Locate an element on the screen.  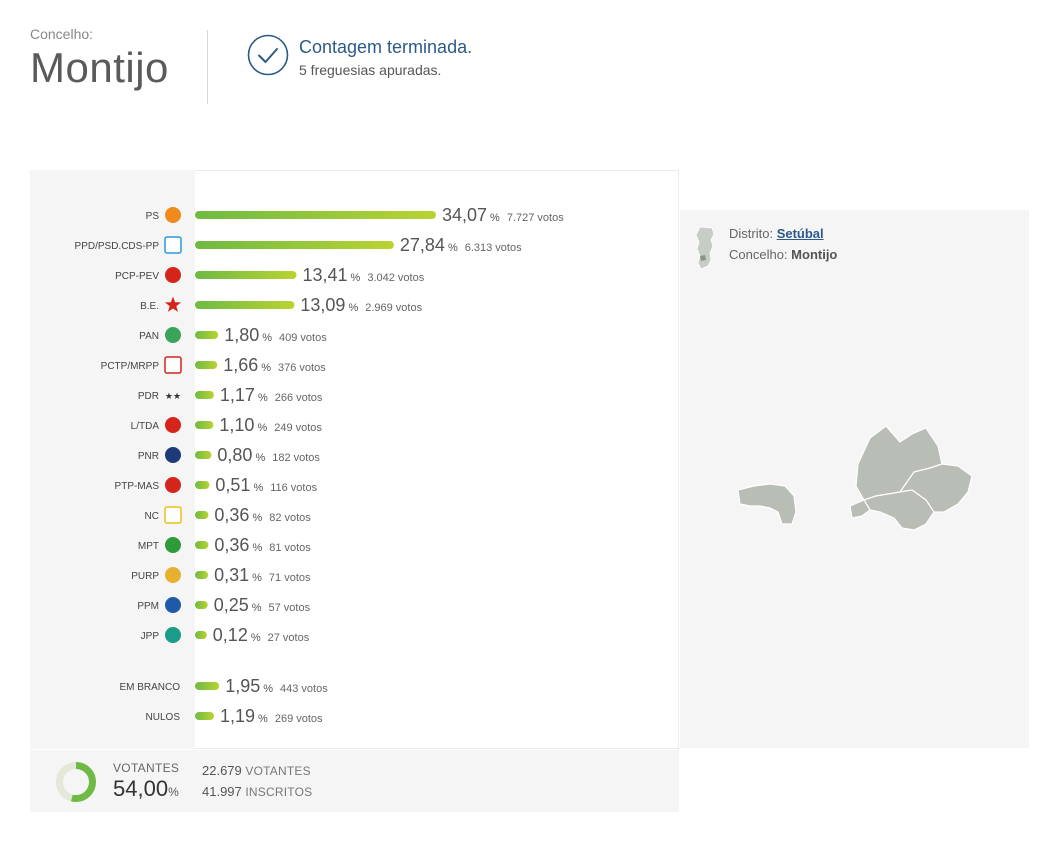
party-logo-b-e-icon is located at coordinates (173, 304).